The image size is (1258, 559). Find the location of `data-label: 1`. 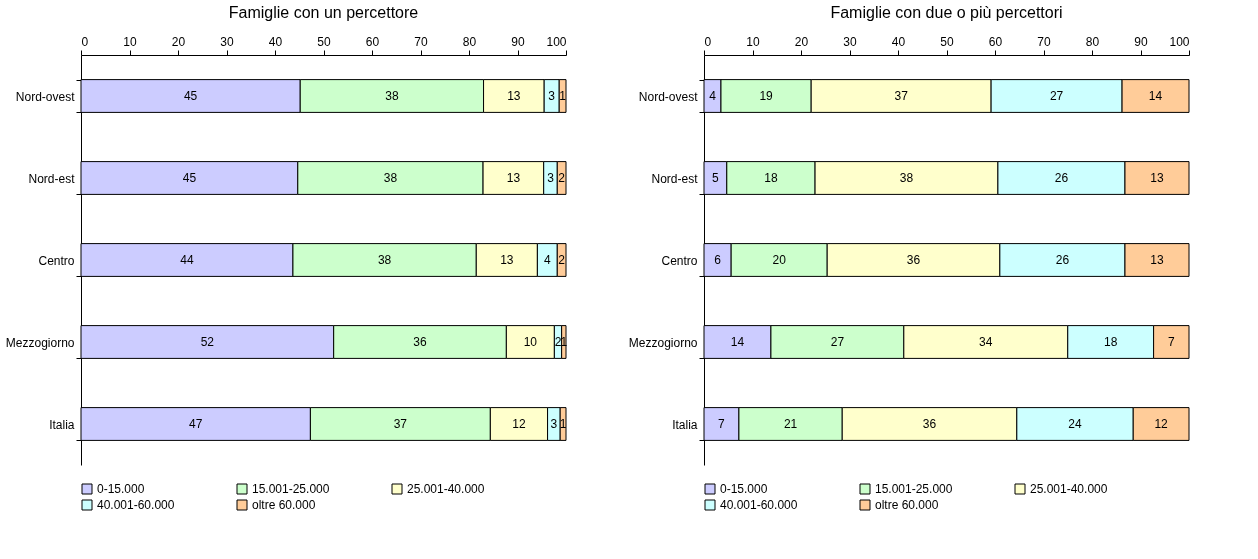

data-label: 1 is located at coordinates (563, 96).